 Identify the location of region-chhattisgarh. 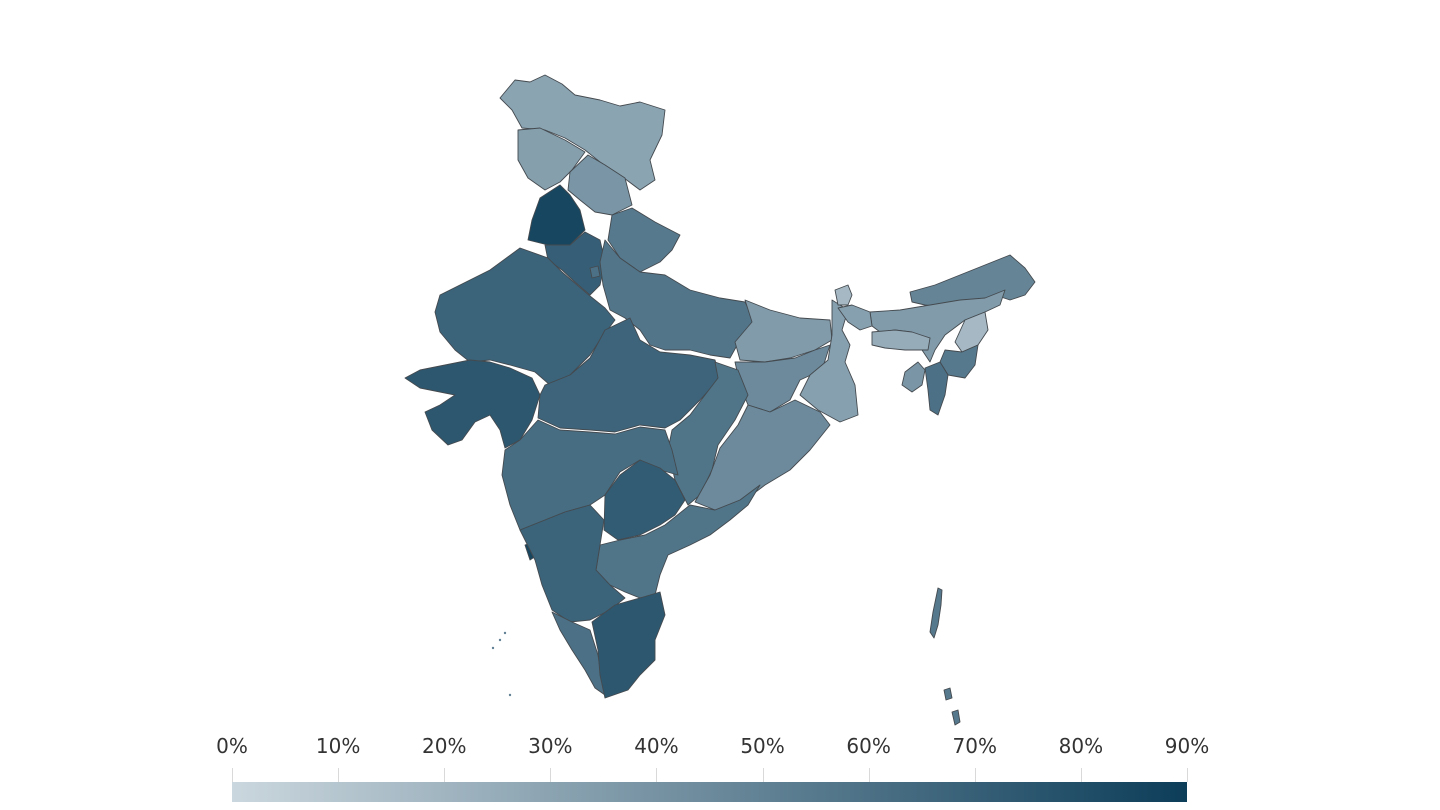
(708, 433).